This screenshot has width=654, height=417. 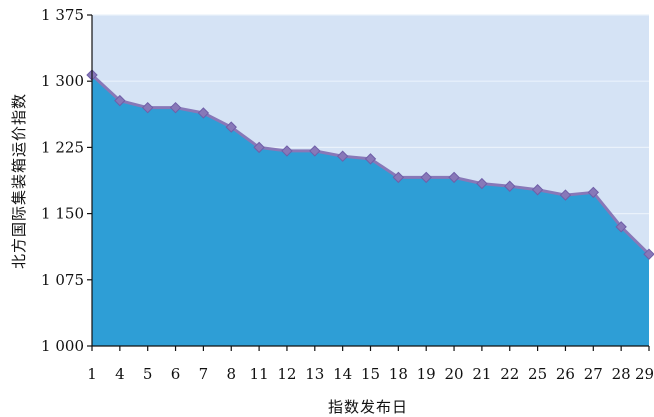 I want to click on x-axis-title: 指数发布日, so click(x=368, y=407).